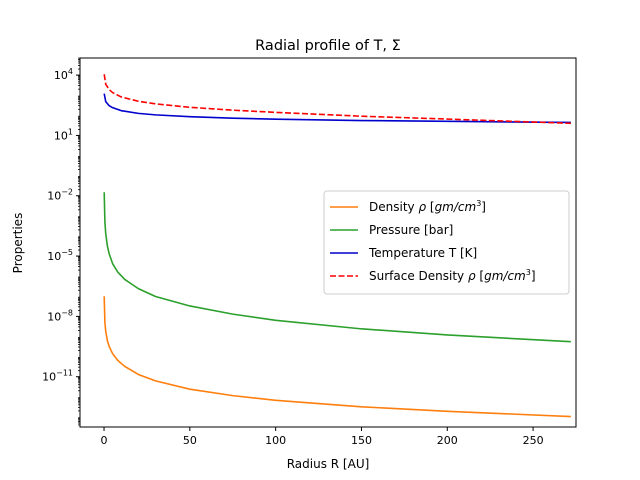 The image size is (640, 480). I want to click on x-tick-label: 250, so click(533, 440).